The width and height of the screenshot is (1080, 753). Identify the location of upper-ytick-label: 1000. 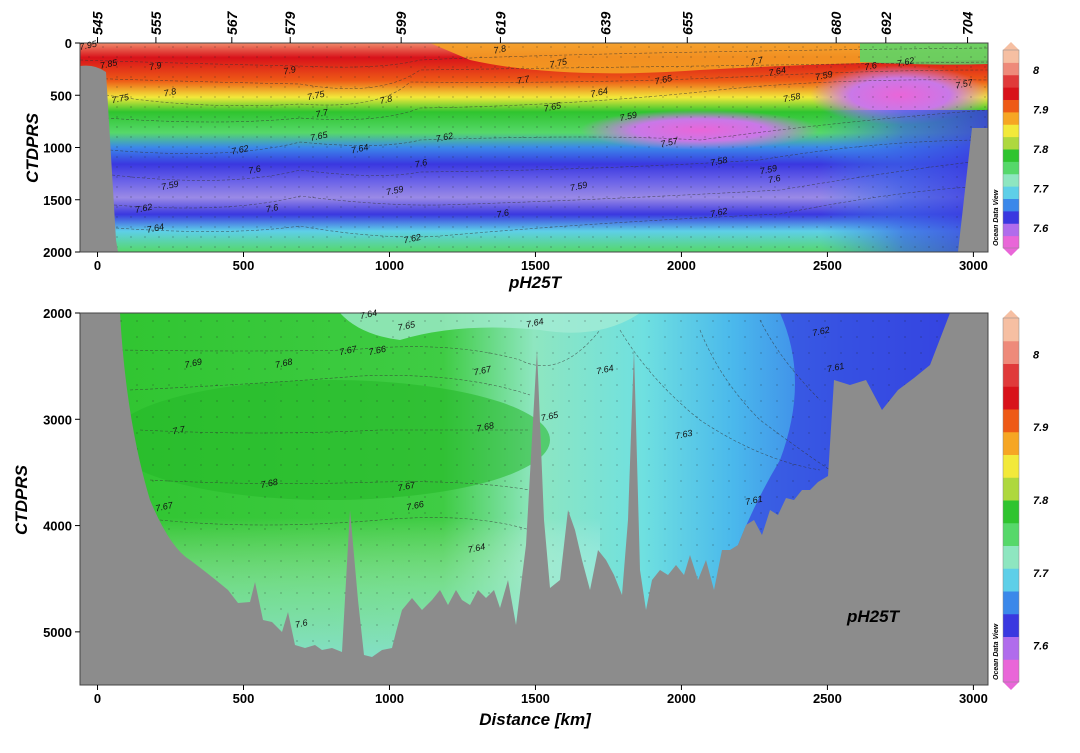
(57, 148).